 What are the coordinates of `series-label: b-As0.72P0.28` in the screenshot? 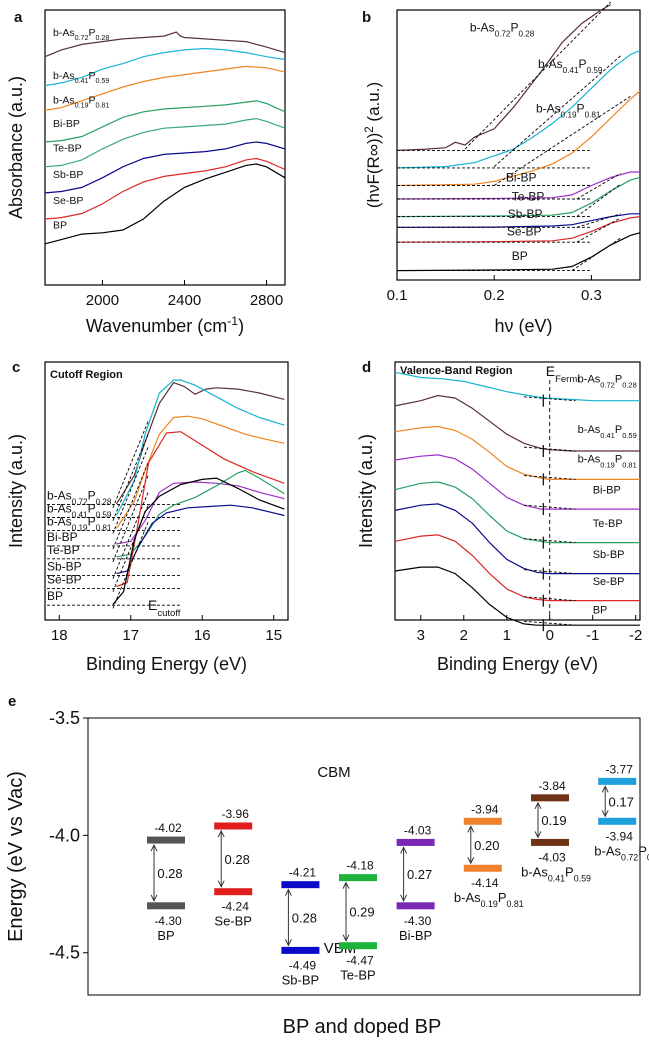 It's located at (502, 29).